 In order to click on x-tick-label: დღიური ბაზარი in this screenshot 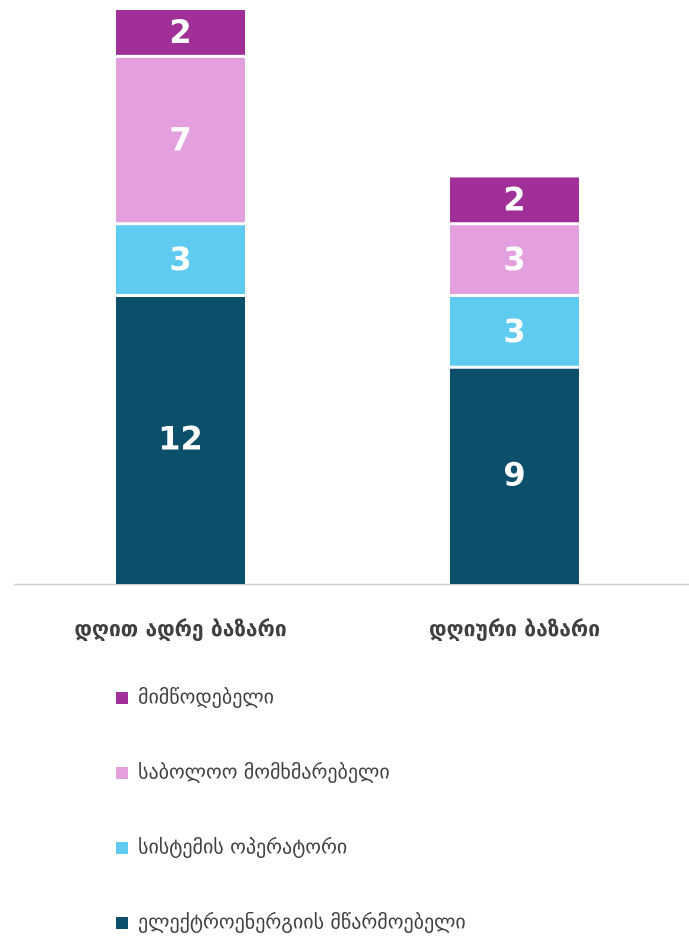, I will do `click(514, 629)`.